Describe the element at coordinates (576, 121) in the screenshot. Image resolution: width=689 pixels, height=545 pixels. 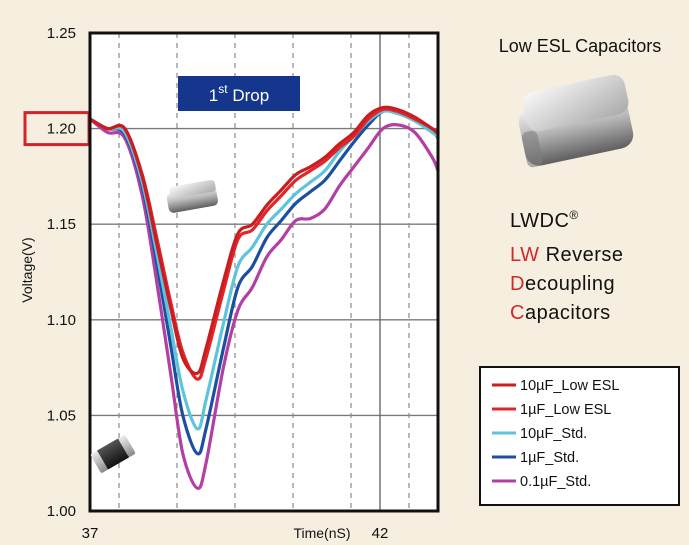
I see `low-esl-chip-icon` at that location.